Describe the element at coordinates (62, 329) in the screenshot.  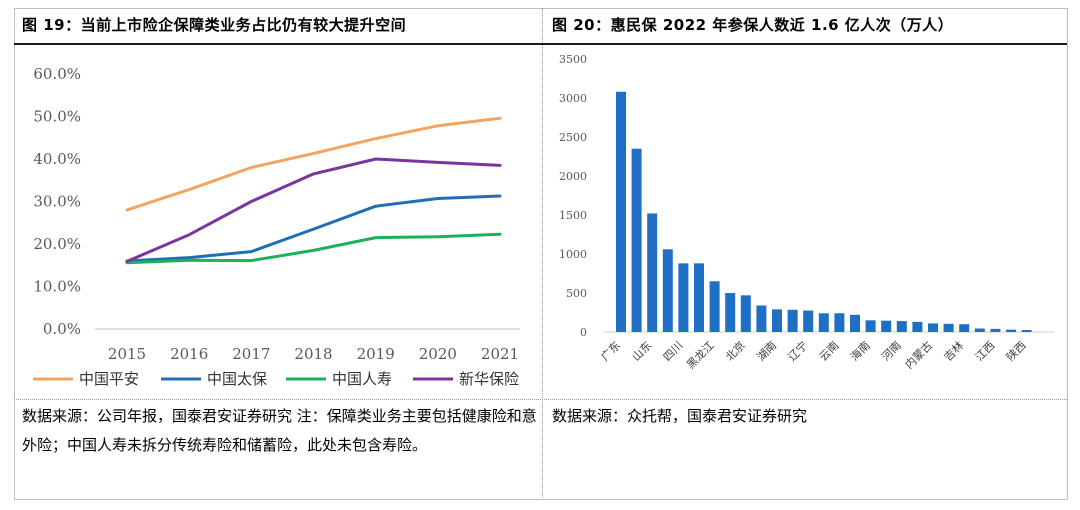
I see `y-tick-label: 0.0%` at that location.